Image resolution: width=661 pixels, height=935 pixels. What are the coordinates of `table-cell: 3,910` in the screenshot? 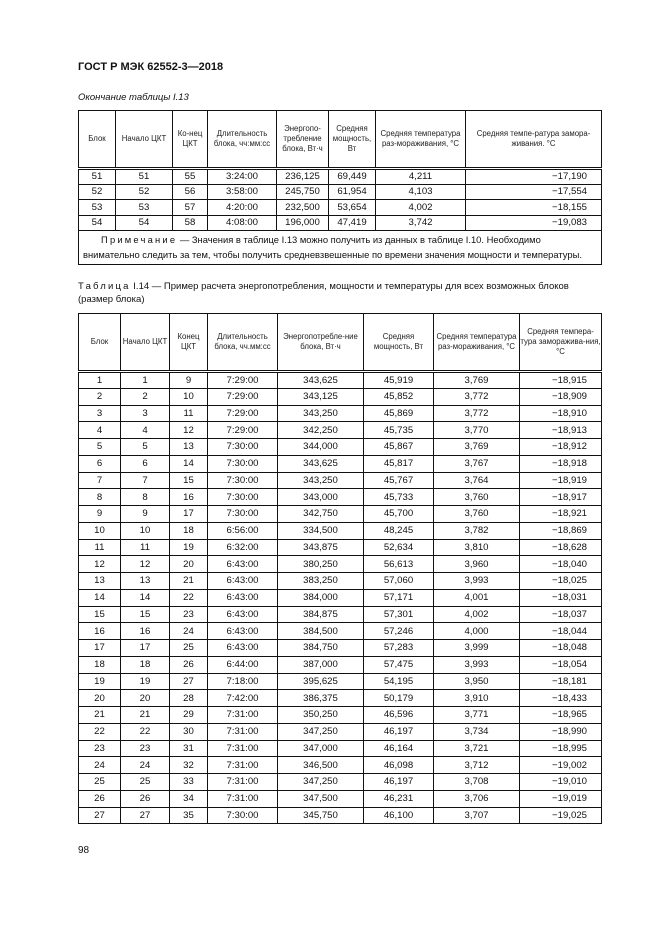 It's located at (476, 698).